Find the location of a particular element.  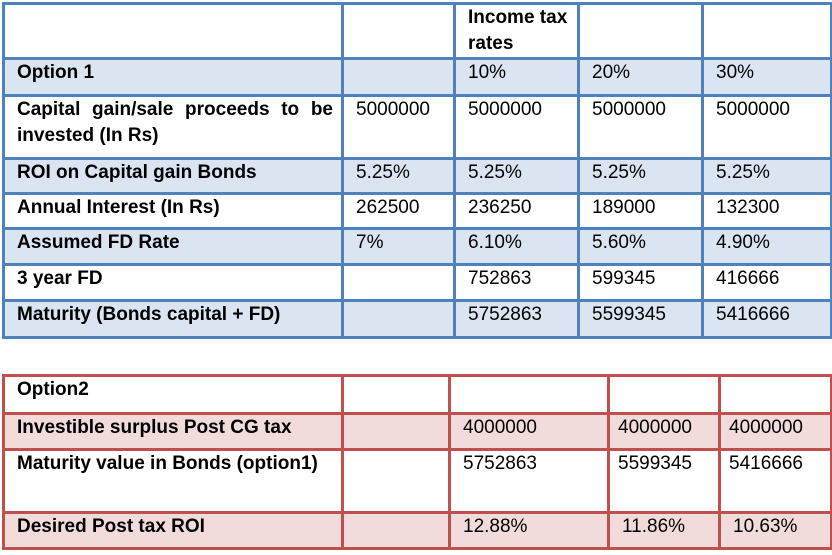

row-label: Desired Post tax ROI is located at coordinates (173, 530).